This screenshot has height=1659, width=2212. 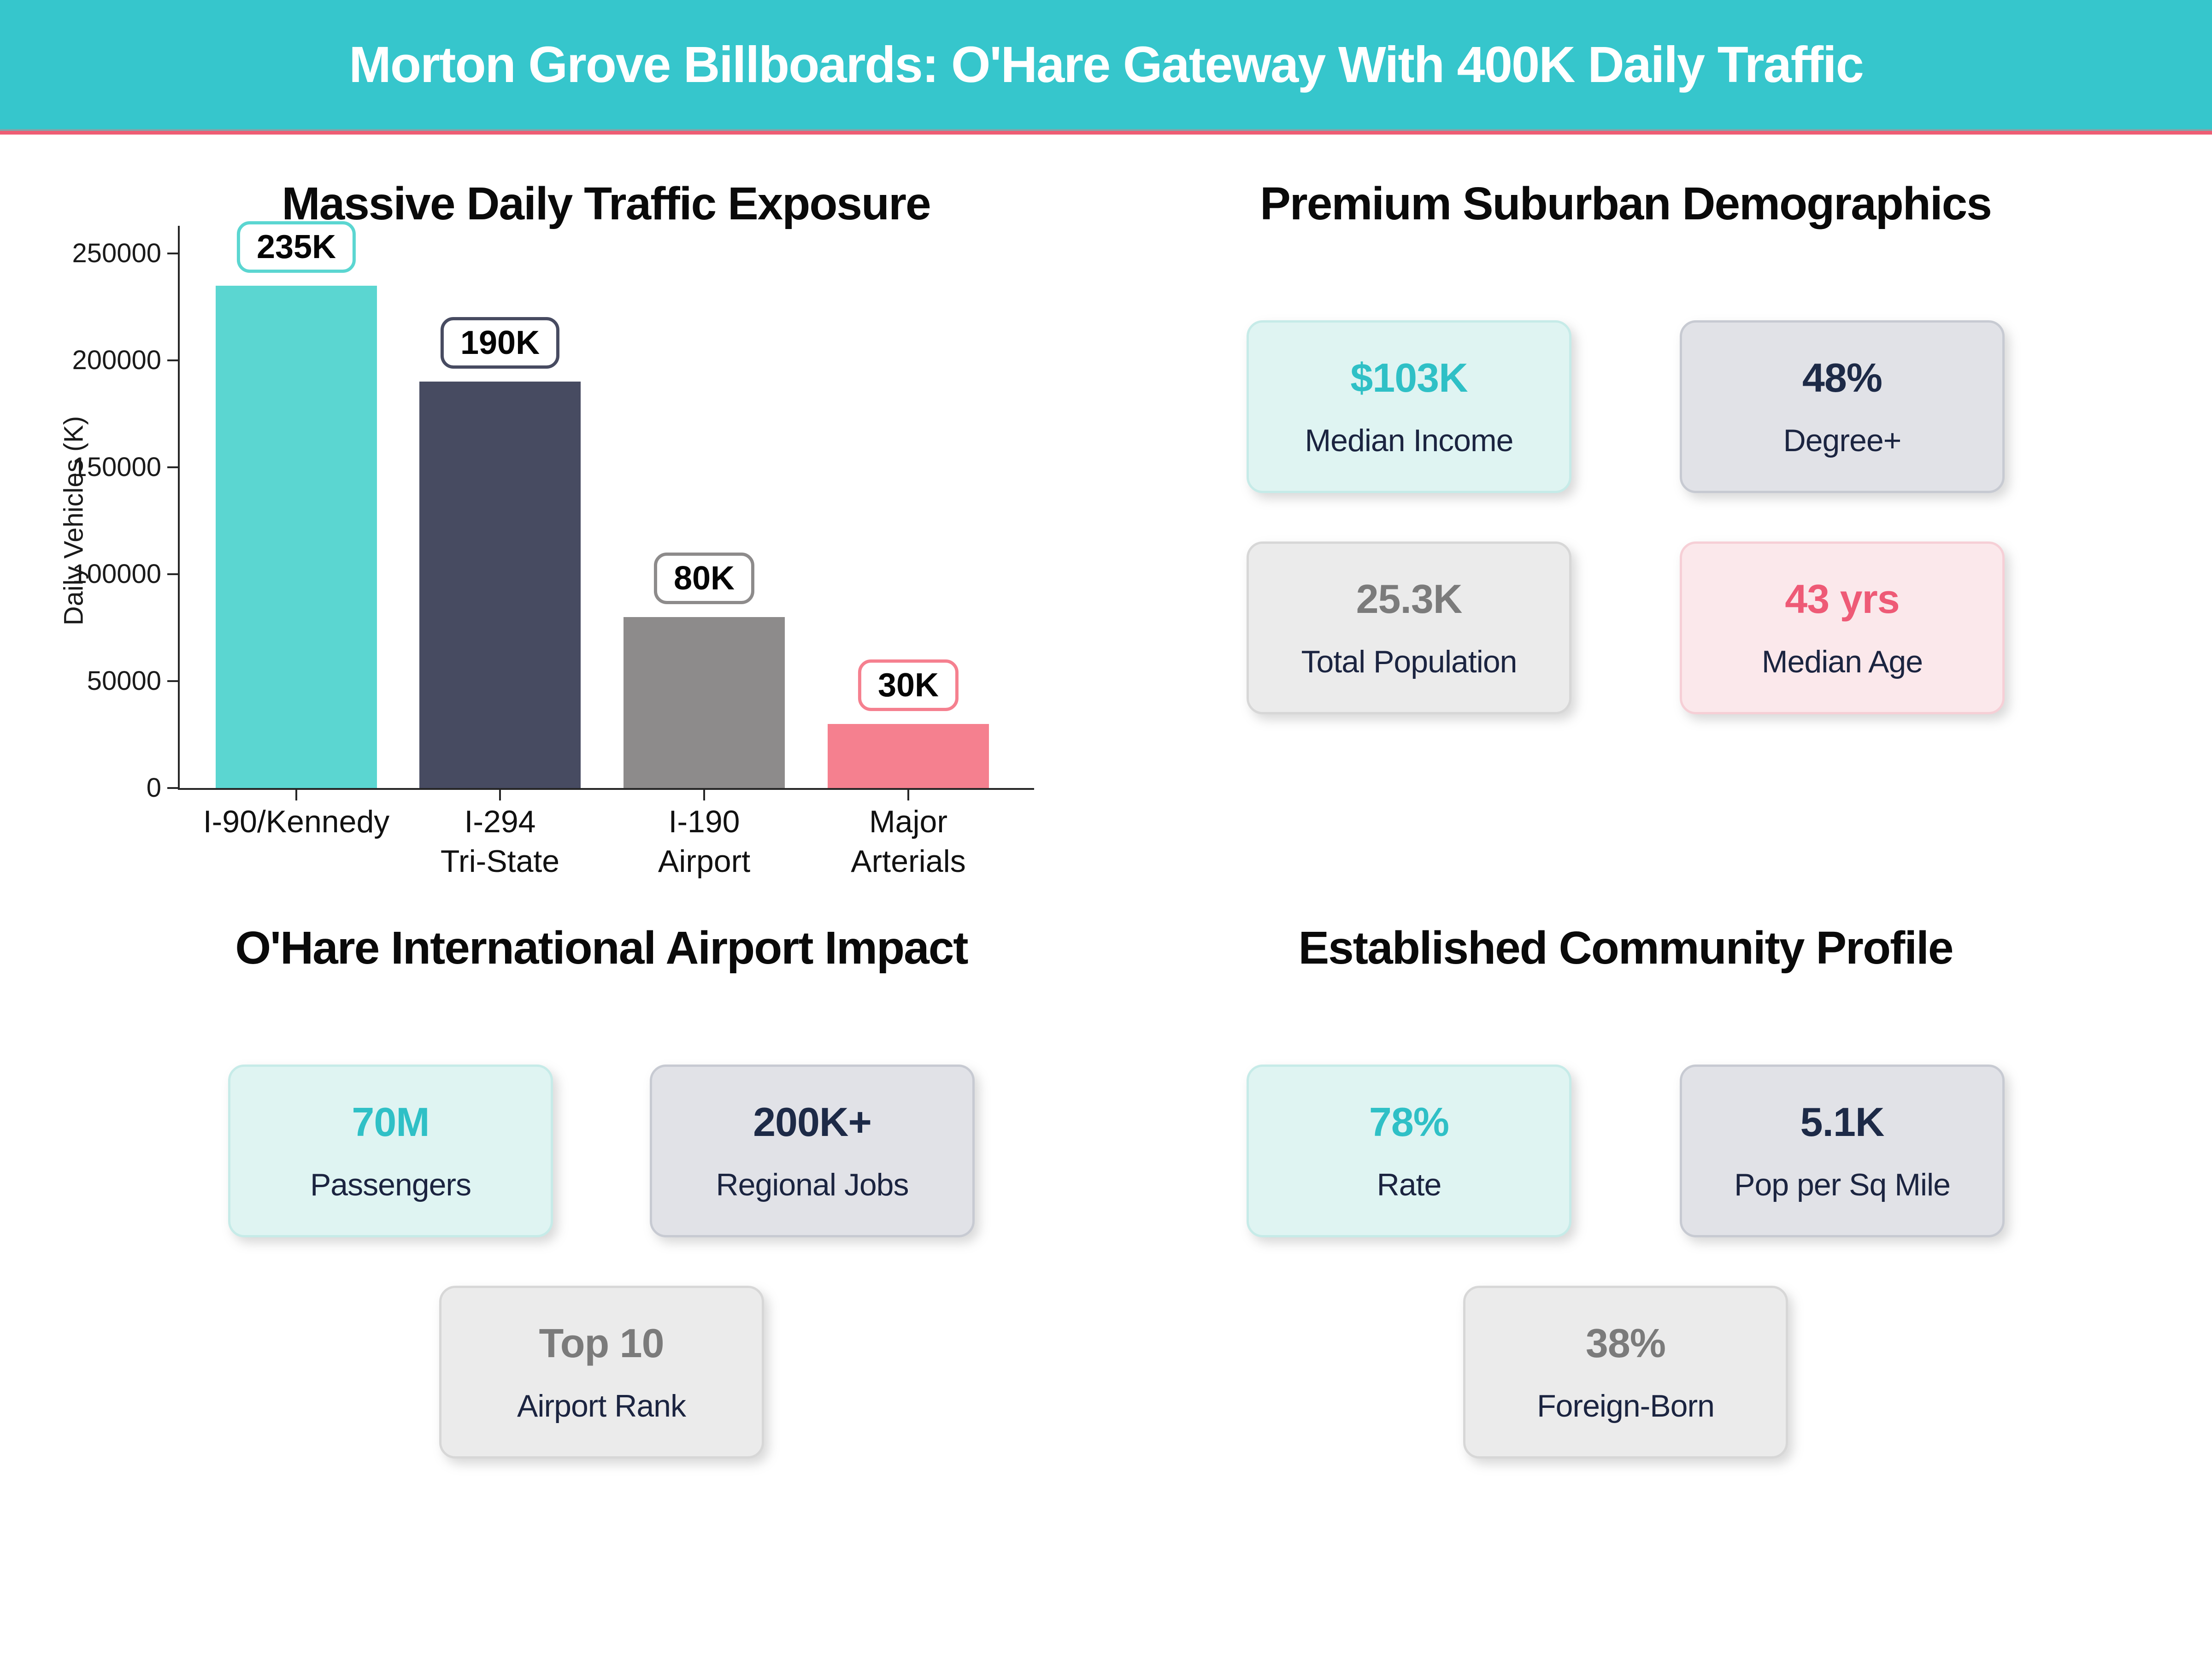 I want to click on stat-label: Pop per Sq Mile, so click(x=1842, y=1184).